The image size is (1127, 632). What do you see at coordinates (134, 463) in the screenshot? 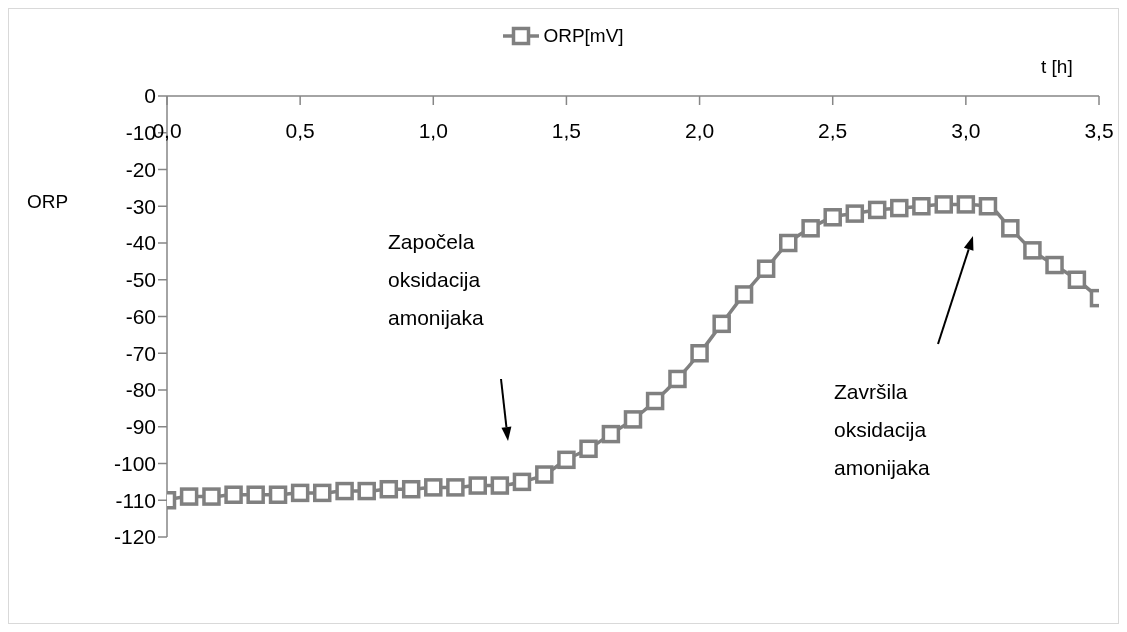
I see `y-tick-label: -100` at bounding box center [134, 463].